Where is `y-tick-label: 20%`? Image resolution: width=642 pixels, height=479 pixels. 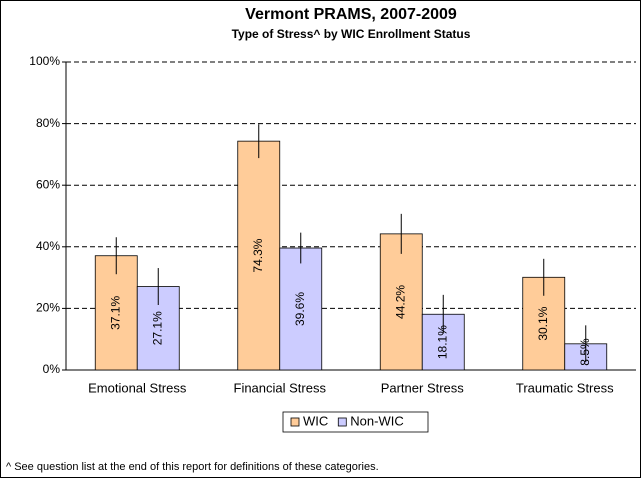 y-tick-label: 20% is located at coordinates (48, 308).